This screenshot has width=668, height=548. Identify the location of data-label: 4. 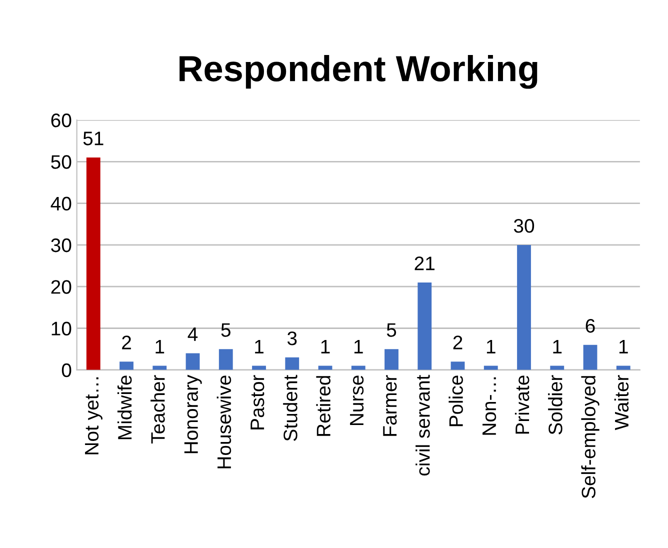
(193, 334).